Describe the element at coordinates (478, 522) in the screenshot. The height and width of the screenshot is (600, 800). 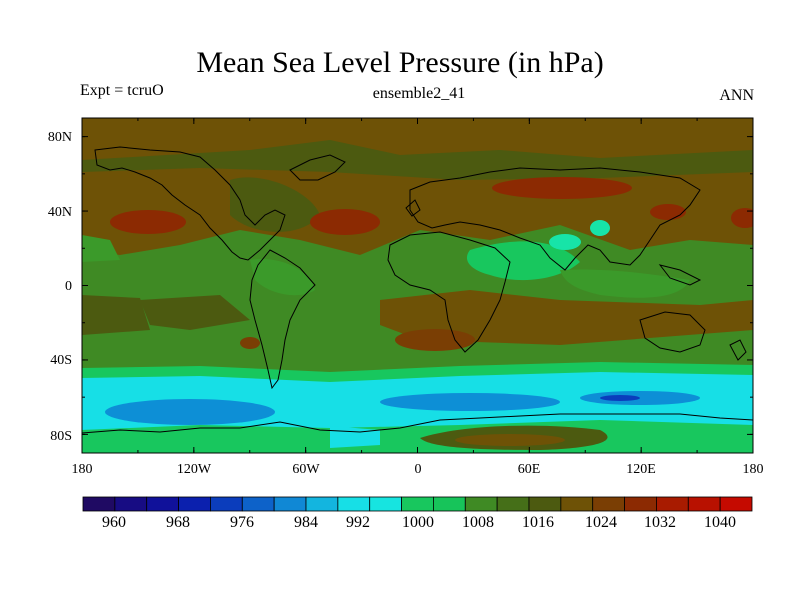
I see `colorbar-label-1008: 1008` at that location.